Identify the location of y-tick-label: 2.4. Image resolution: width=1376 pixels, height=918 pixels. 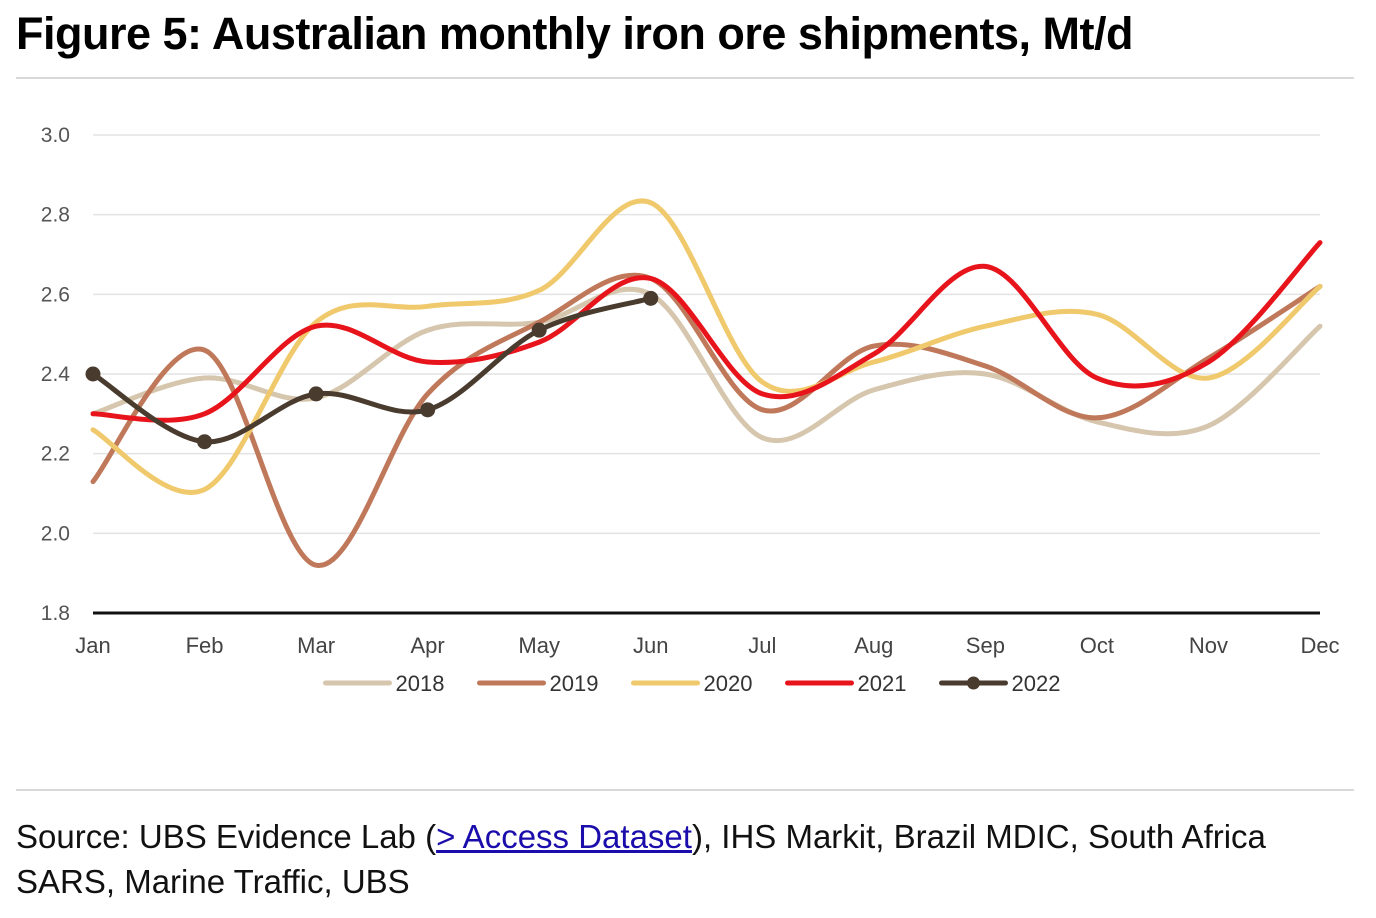
(56, 374).